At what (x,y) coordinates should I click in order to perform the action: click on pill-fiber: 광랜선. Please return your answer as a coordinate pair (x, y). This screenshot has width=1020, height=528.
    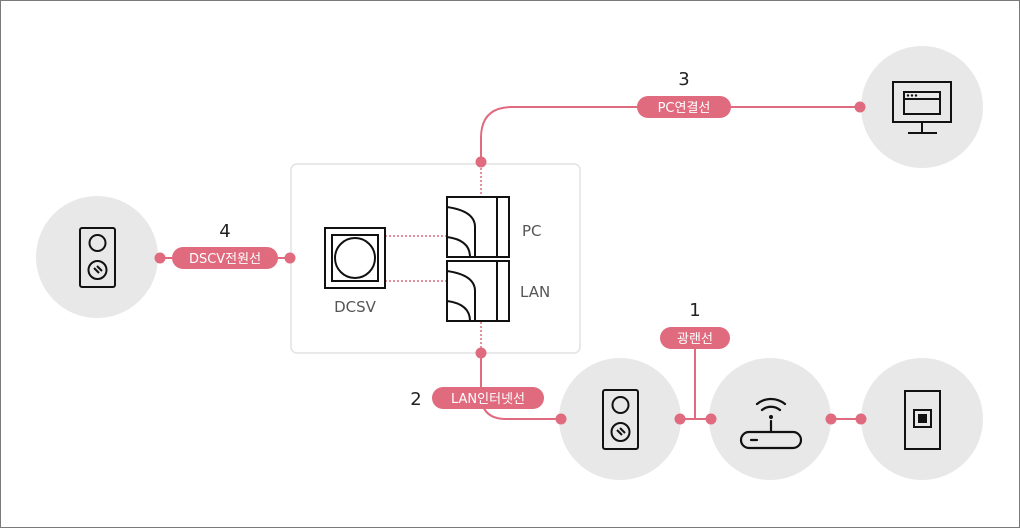
    Looking at the image, I should click on (695, 338).